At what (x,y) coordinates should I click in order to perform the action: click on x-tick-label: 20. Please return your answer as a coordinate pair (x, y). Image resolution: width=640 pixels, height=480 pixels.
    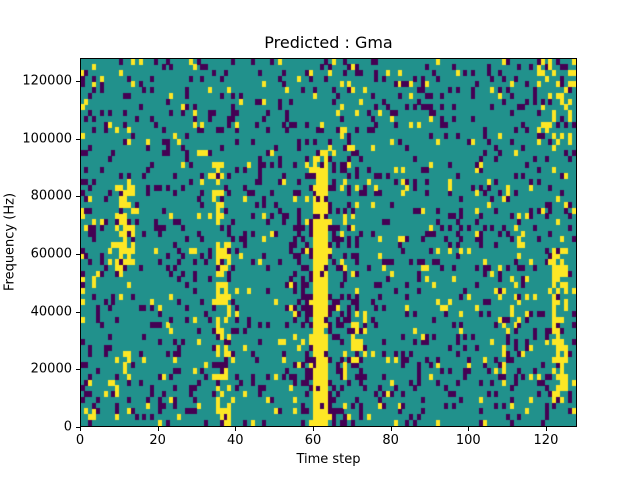
    Looking at the image, I should click on (157, 440).